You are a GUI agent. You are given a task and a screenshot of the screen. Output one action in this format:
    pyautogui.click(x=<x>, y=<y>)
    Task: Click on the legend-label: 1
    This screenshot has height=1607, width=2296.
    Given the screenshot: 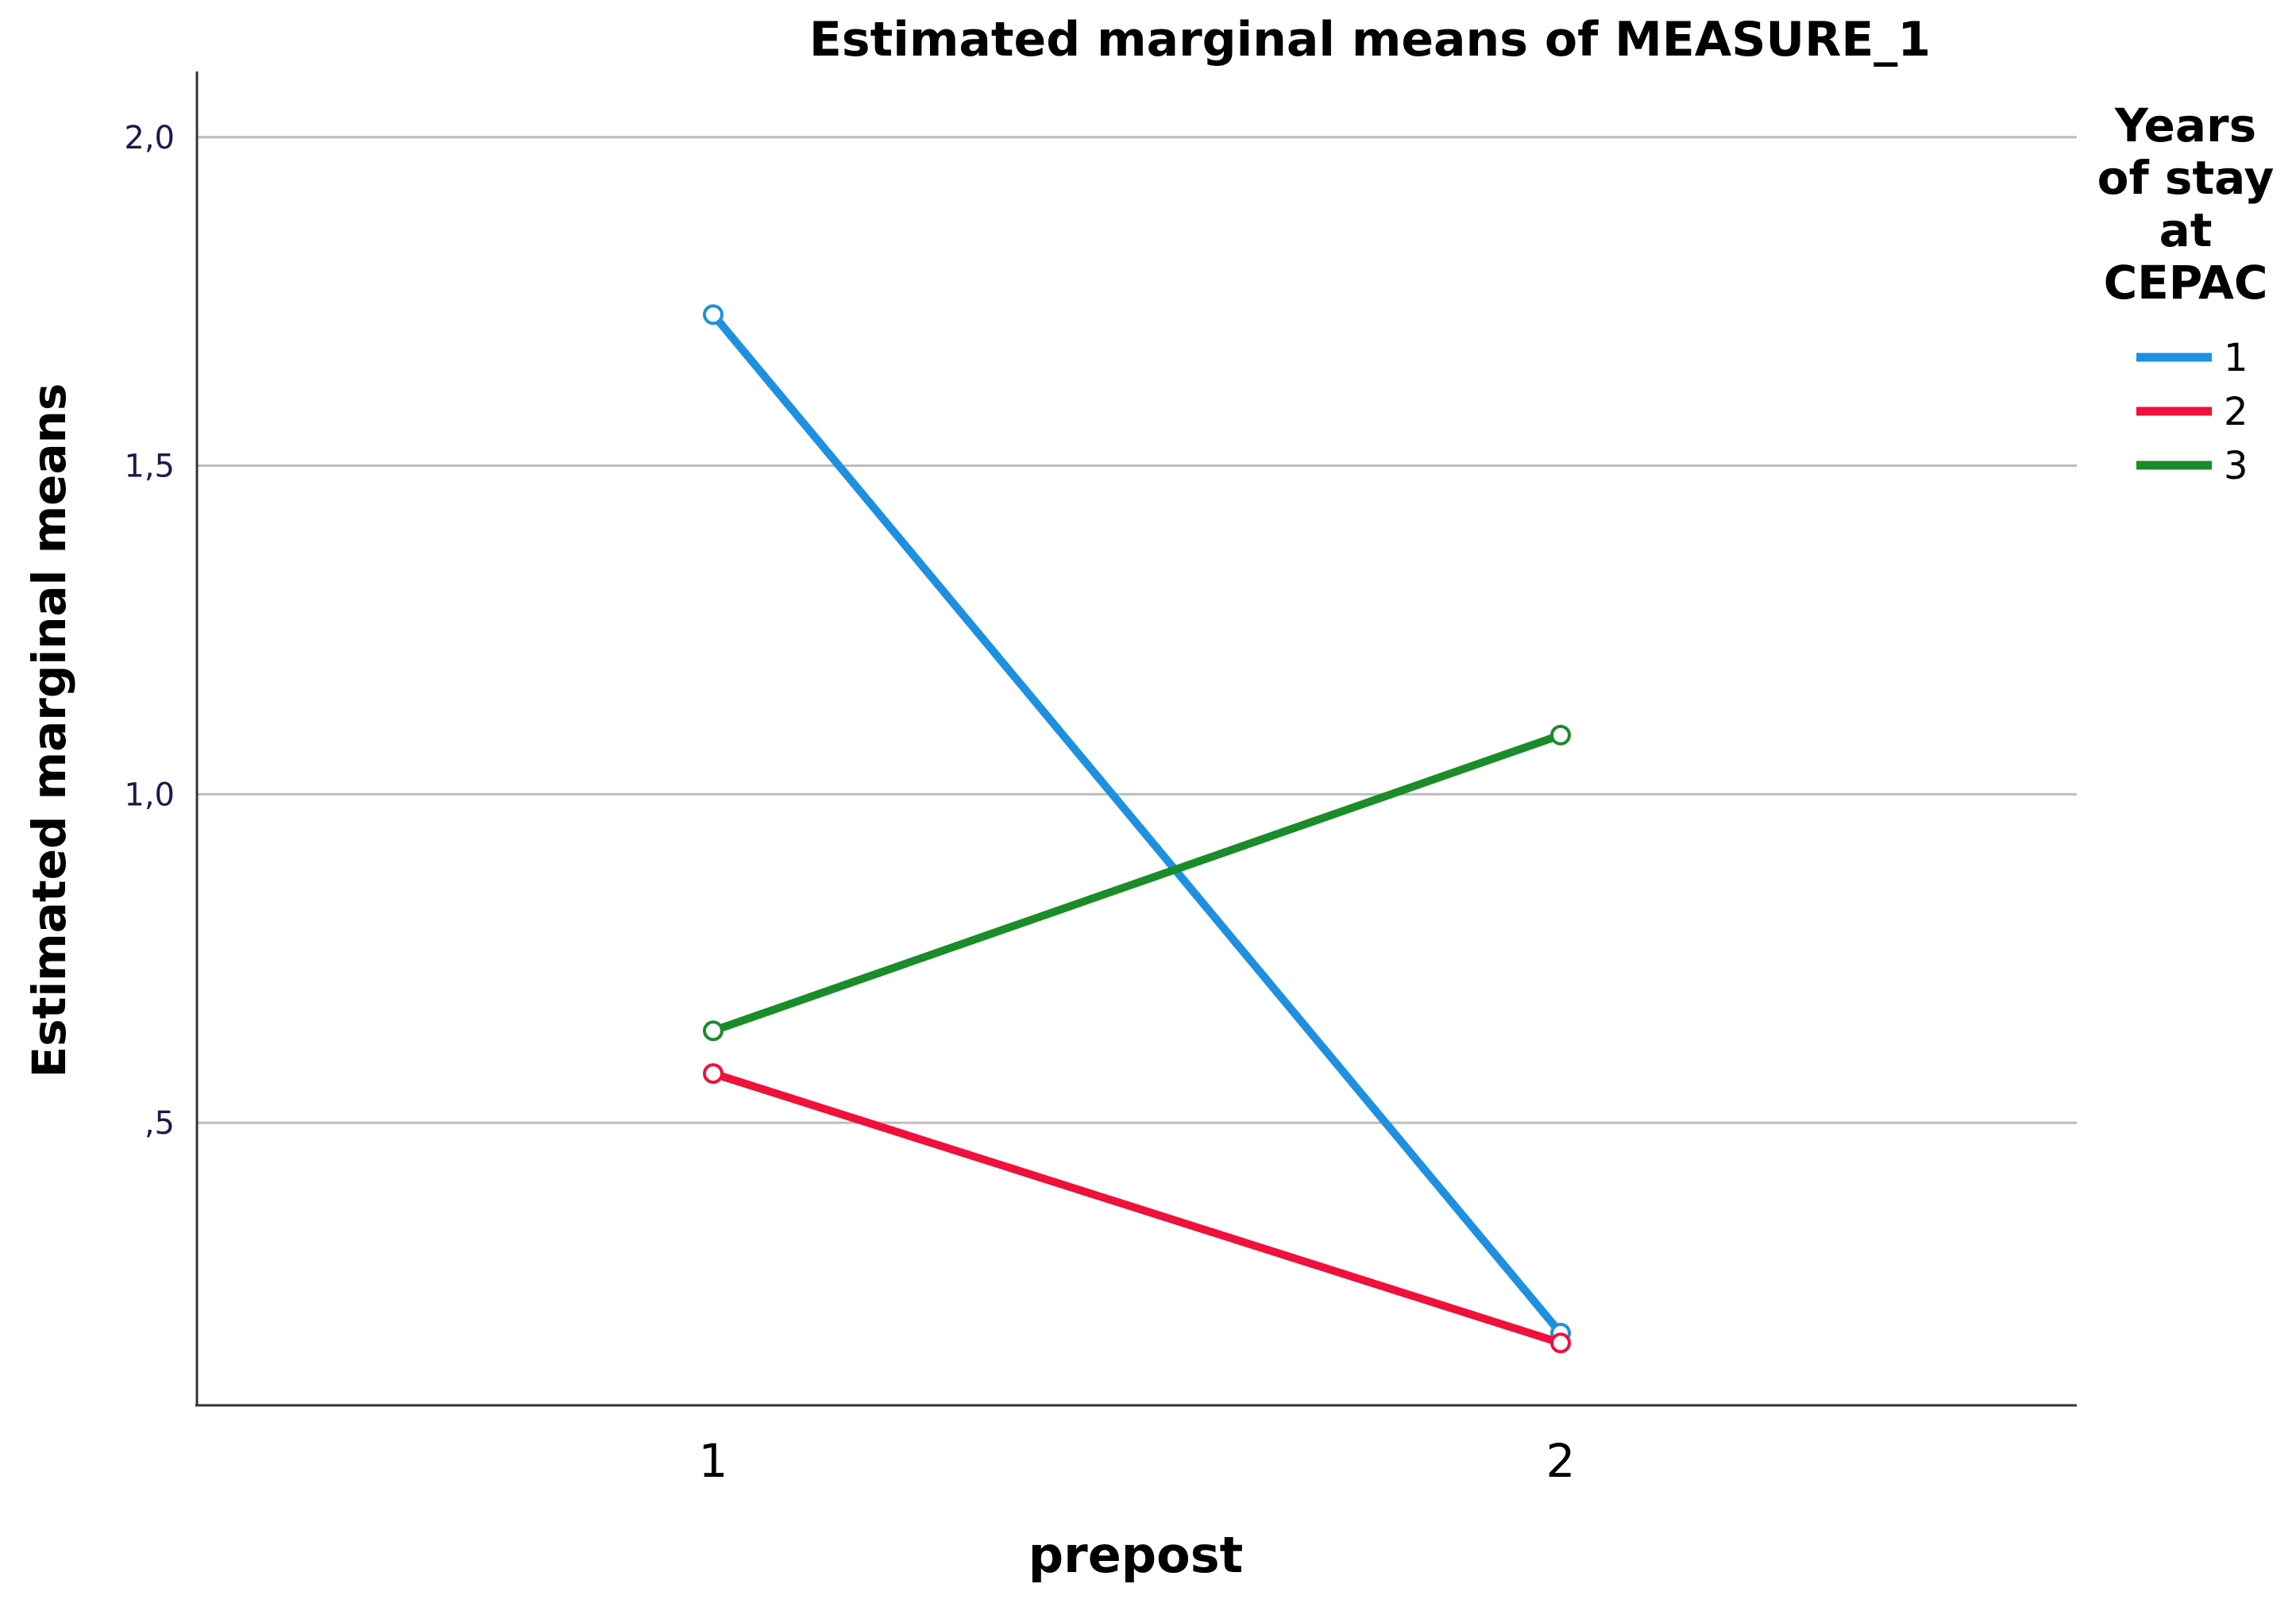 What is the action you would take?
    pyautogui.click(x=2236, y=358)
    